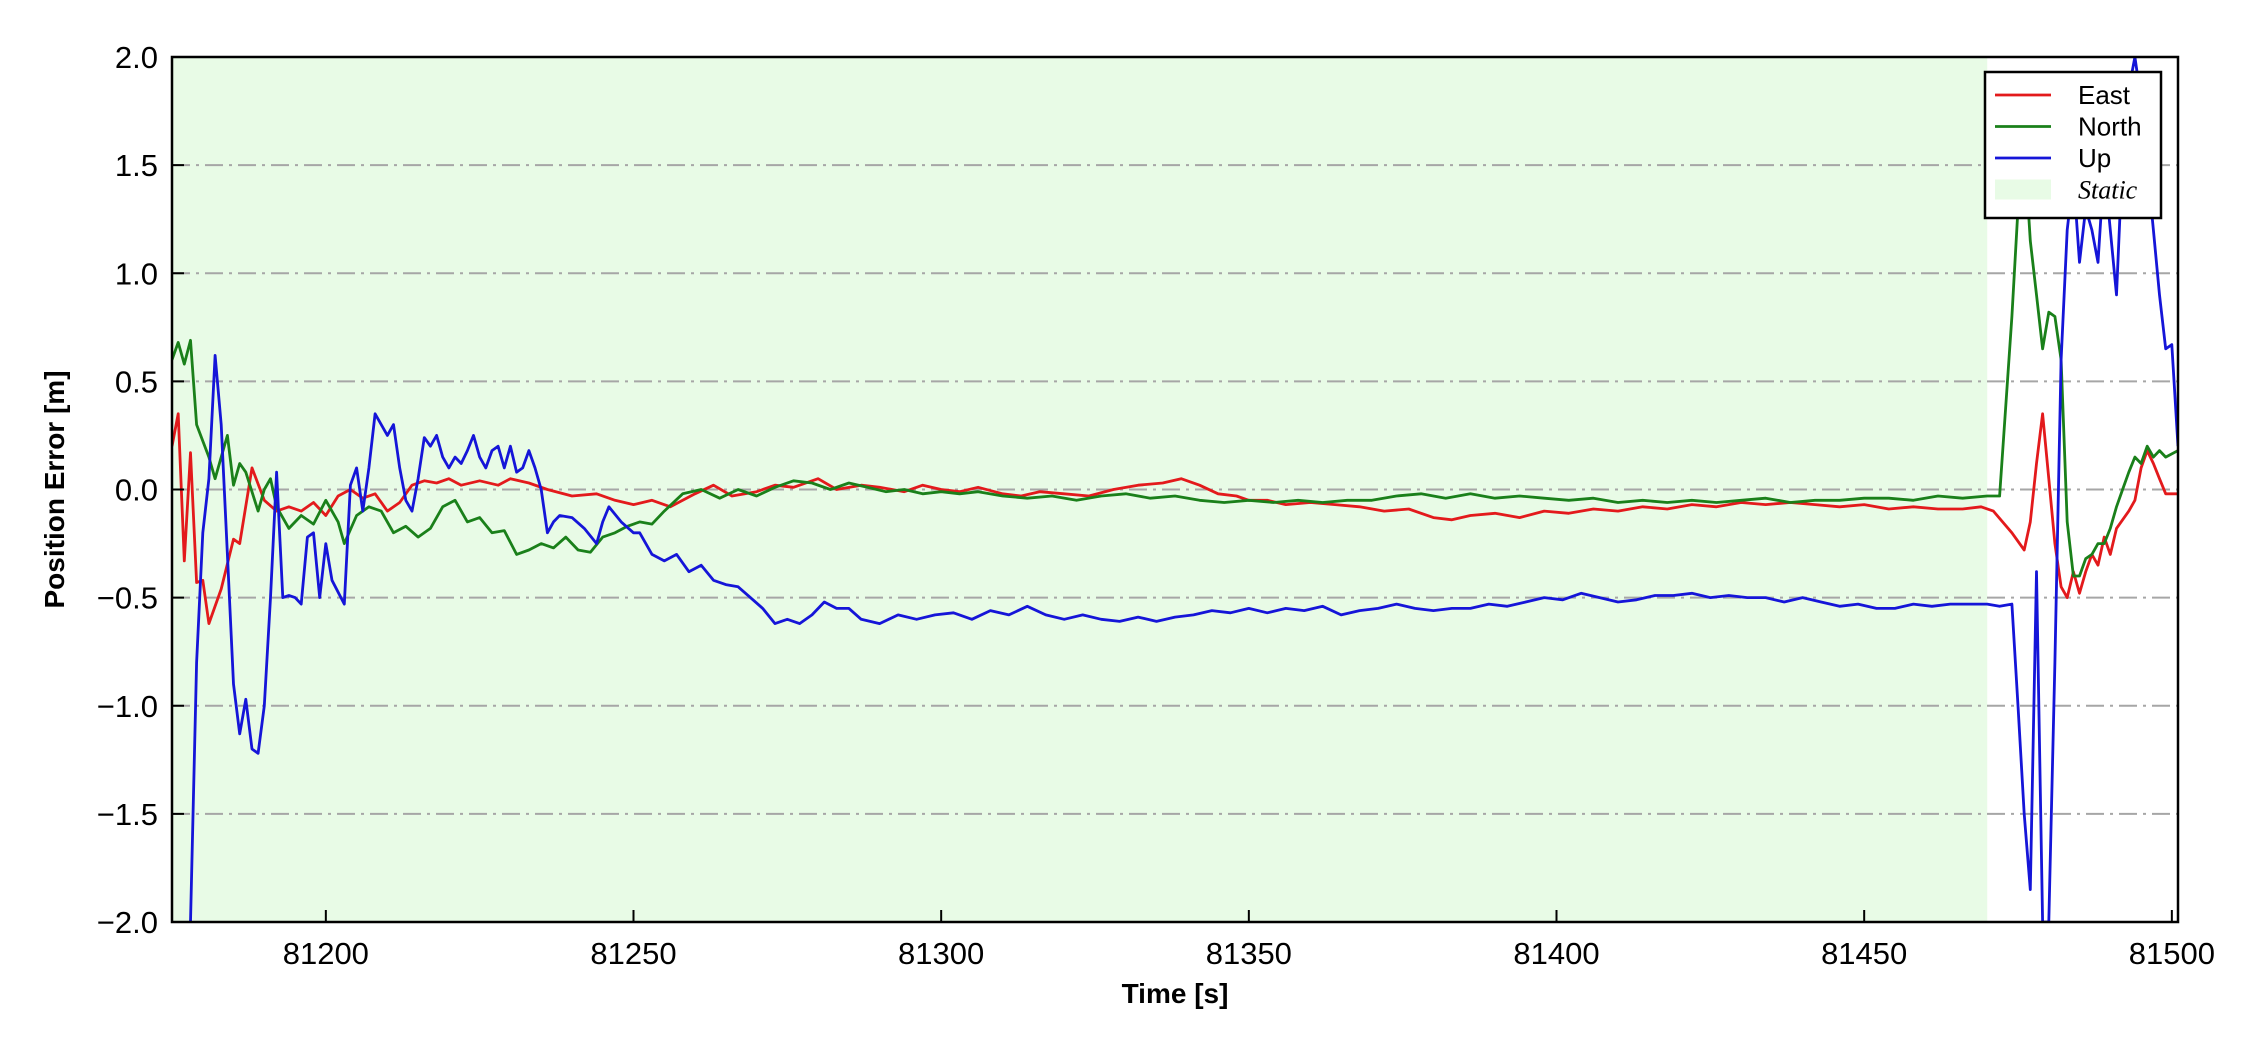 The width and height of the screenshot is (2250, 1050). Describe the element at coordinates (1249, 953) in the screenshot. I see `x-tick-label: 81350` at that location.